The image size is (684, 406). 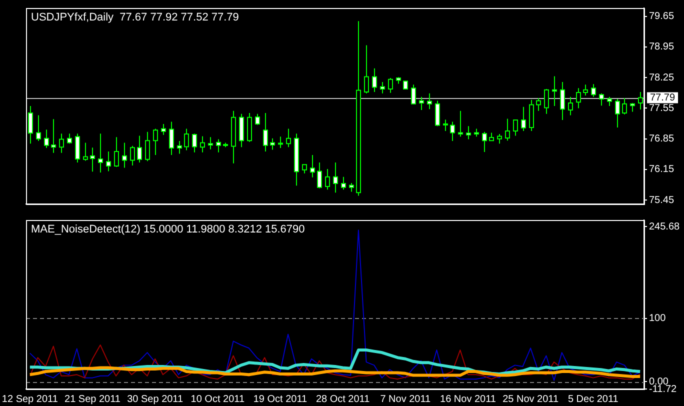 I want to click on y-tick-label: 76.85, so click(x=661, y=139).